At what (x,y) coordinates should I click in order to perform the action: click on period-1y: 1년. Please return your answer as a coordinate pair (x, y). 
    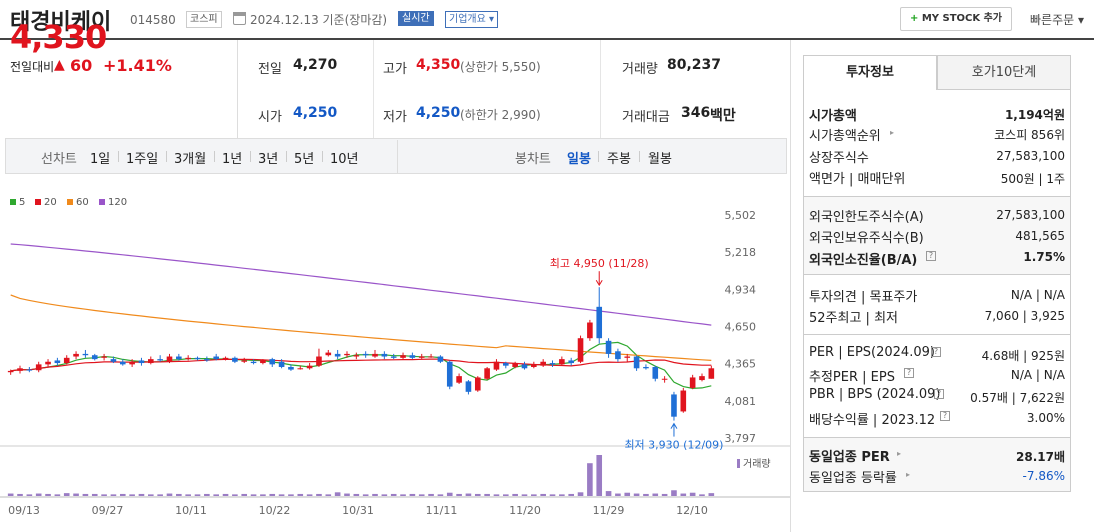
    Looking at the image, I should click on (232, 159).